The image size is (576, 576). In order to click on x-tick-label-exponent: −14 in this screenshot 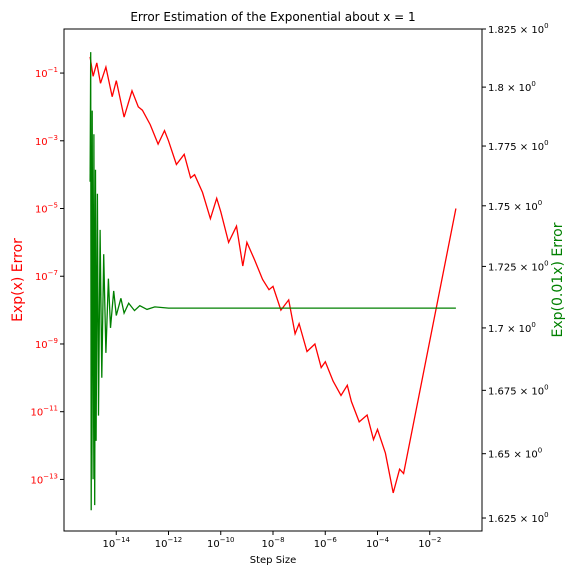, I will do `click(122, 540)`.